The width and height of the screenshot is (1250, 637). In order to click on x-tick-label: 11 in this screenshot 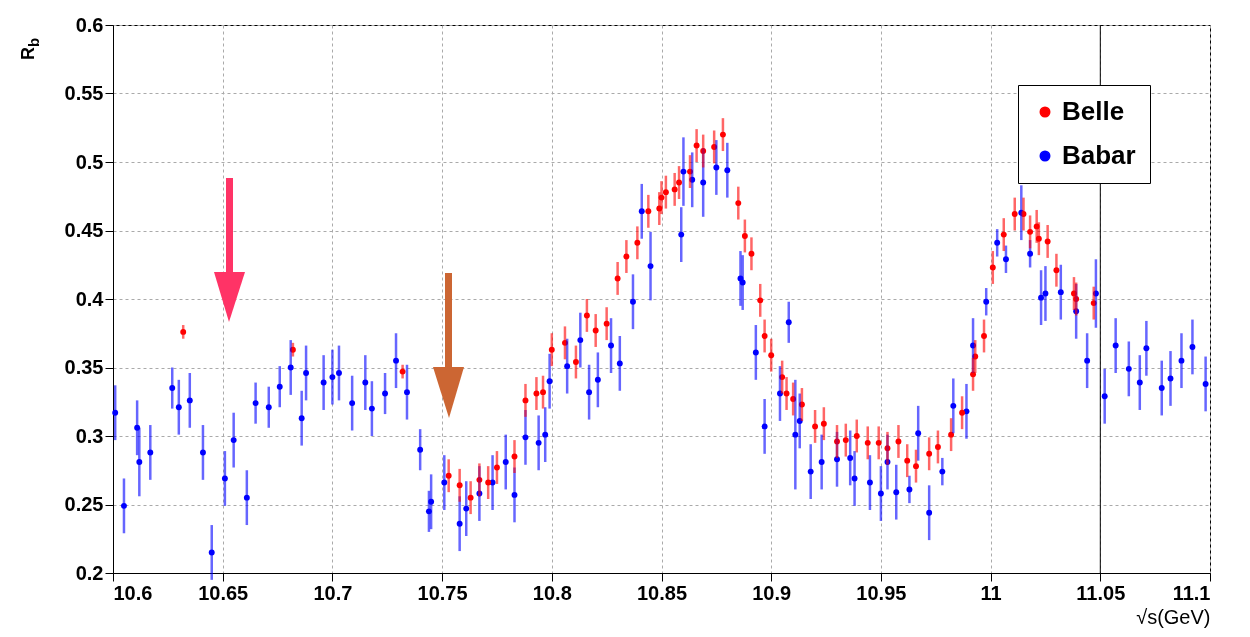, I will do `click(991, 592)`.